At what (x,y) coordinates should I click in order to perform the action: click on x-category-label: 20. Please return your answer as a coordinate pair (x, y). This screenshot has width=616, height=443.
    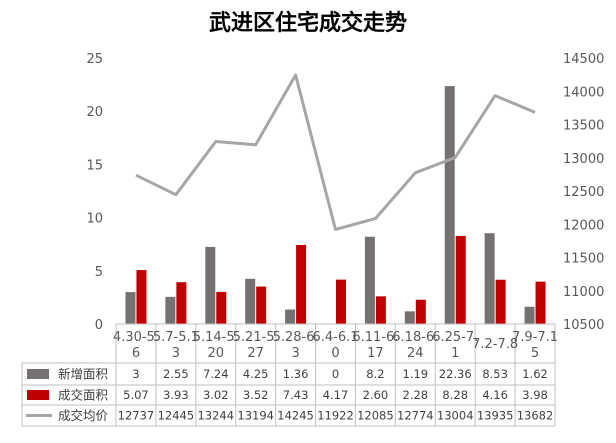
    Looking at the image, I should click on (215, 353).